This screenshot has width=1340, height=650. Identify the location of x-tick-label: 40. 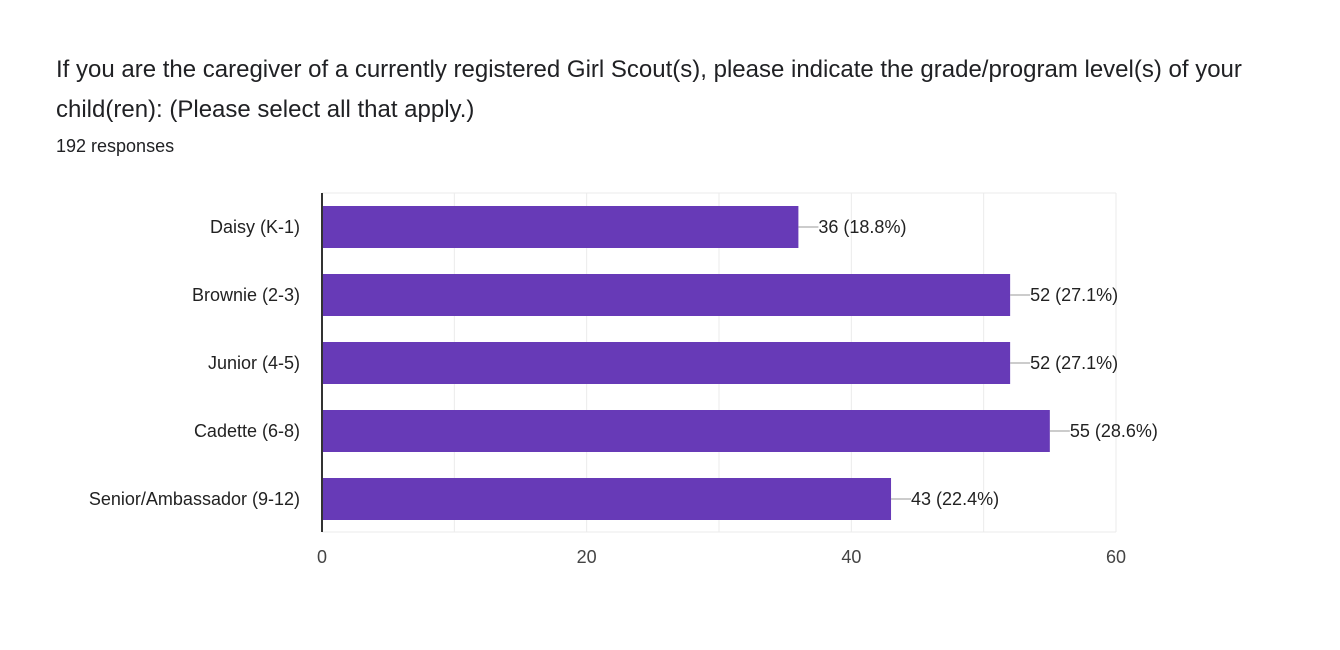
(851, 557).